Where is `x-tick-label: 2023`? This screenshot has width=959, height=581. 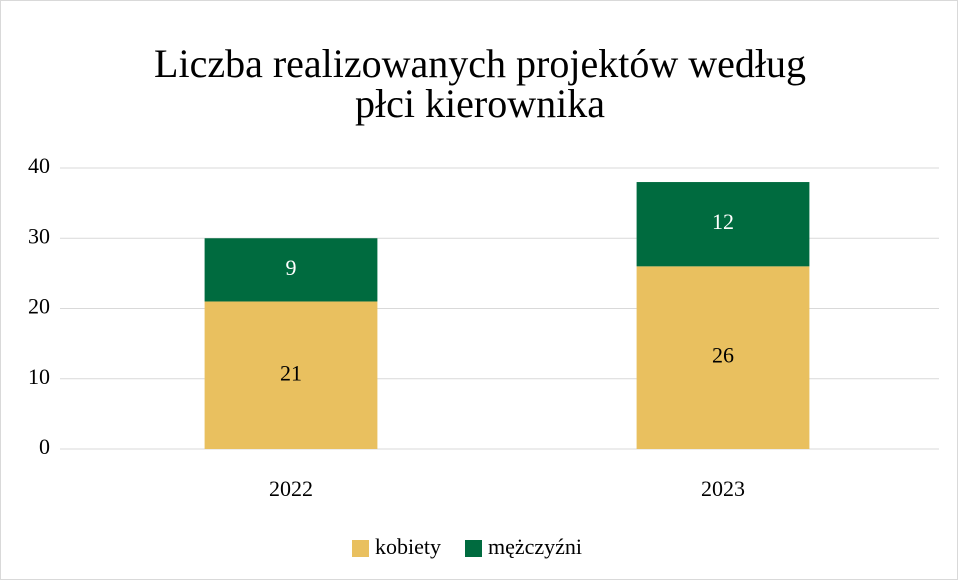 x-tick-label: 2023 is located at coordinates (723, 488).